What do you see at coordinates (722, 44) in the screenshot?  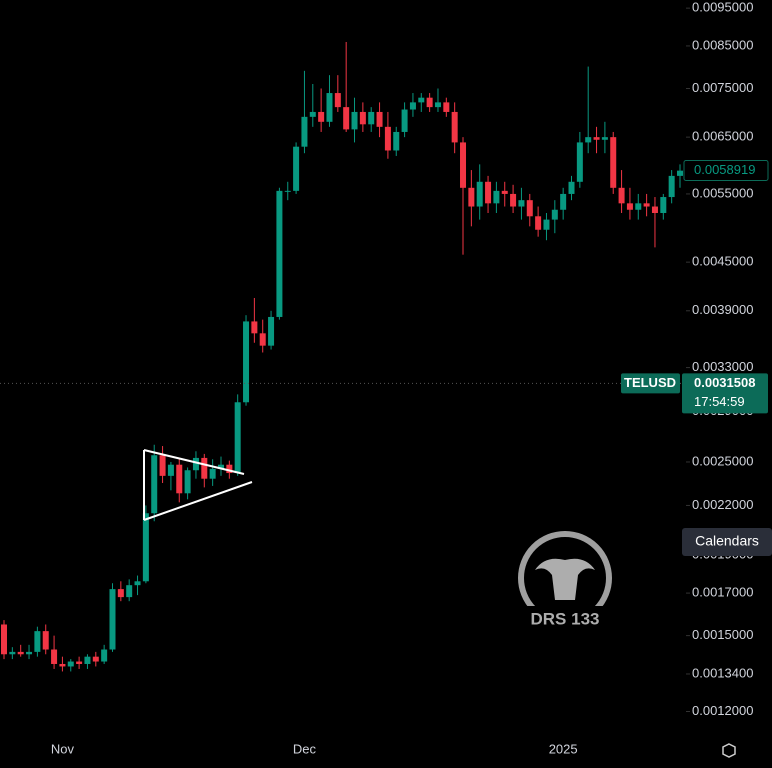 I see `y-tick-label: 0.0085000` at bounding box center [722, 44].